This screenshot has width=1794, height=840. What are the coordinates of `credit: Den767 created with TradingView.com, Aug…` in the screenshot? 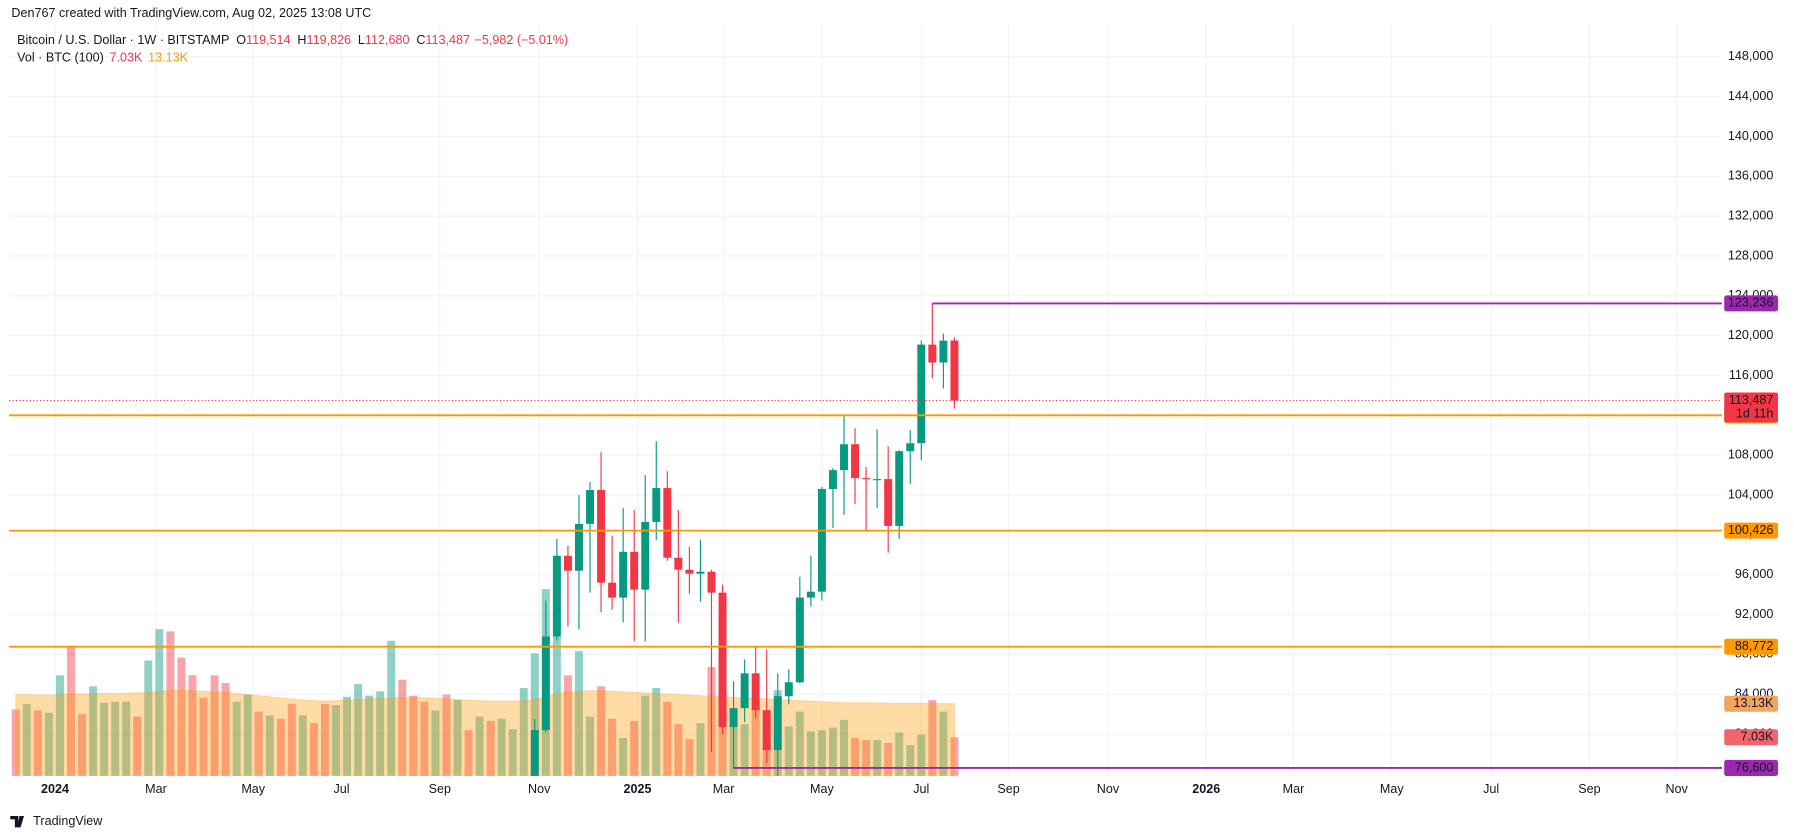 It's located at (191, 13).